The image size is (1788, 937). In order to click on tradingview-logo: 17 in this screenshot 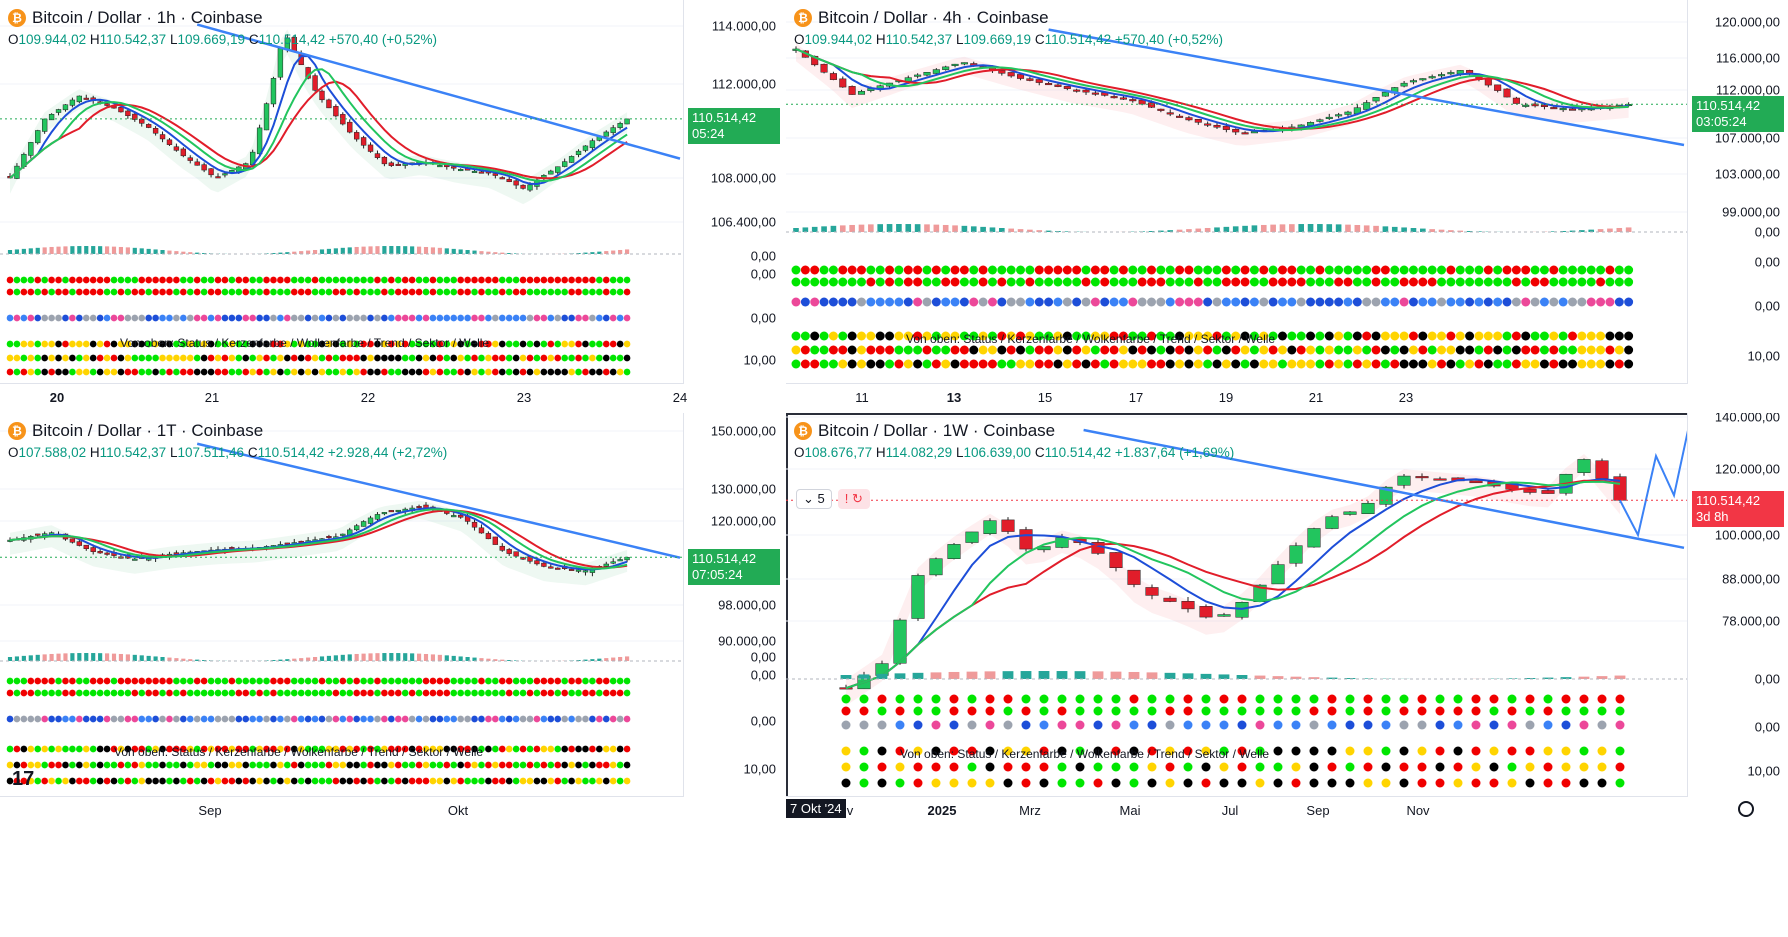, I will do `click(23, 779)`.